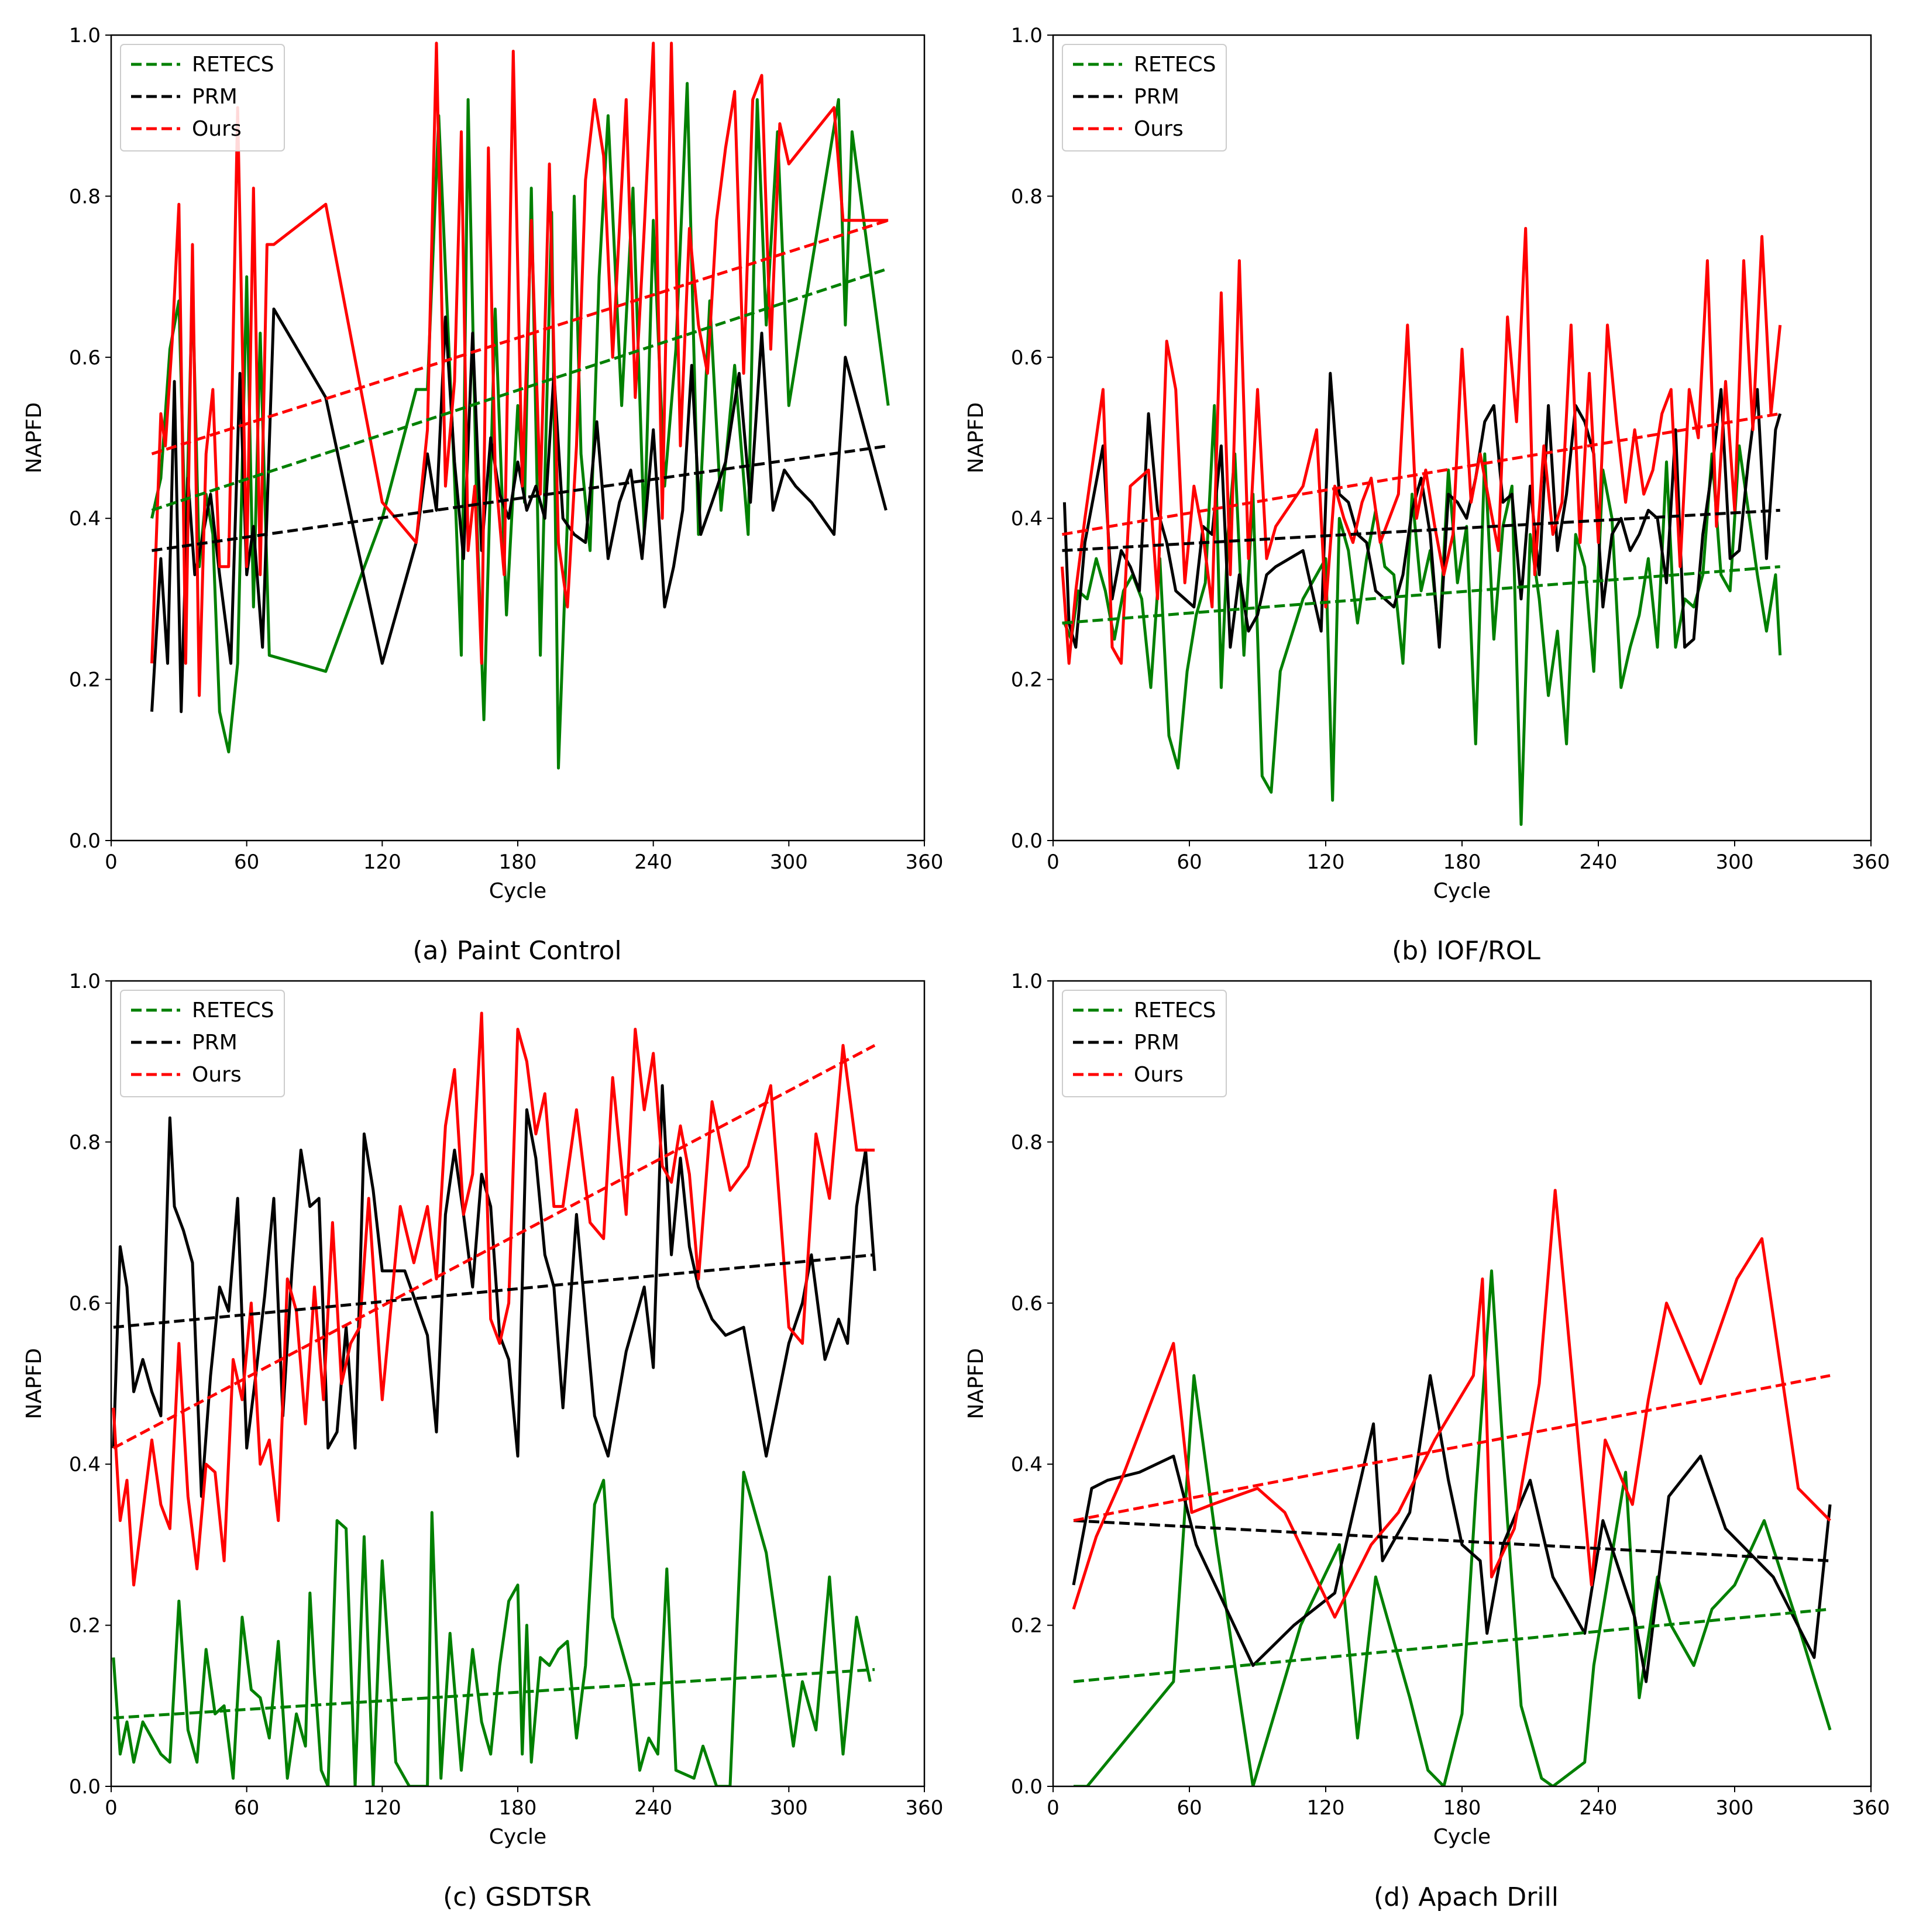 The width and height of the screenshot is (1909, 1932). What do you see at coordinates (1466, 951) in the screenshot?
I see `caption-iof-rol: (b) IOF/ROL` at bounding box center [1466, 951].